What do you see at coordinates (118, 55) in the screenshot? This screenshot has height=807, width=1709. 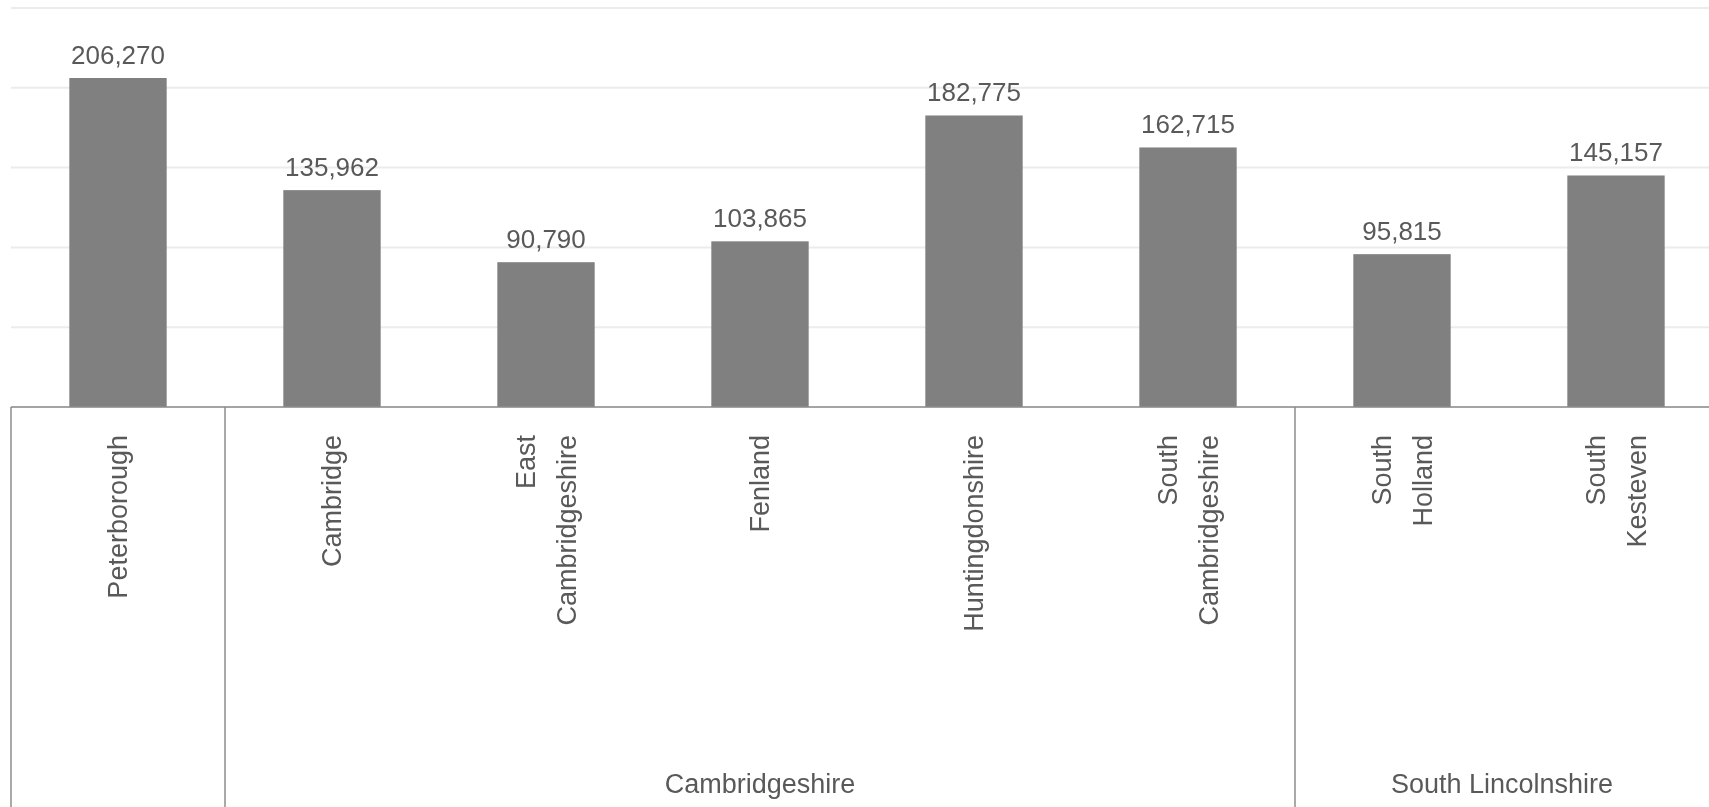 I see `data-label: 206,270` at bounding box center [118, 55].